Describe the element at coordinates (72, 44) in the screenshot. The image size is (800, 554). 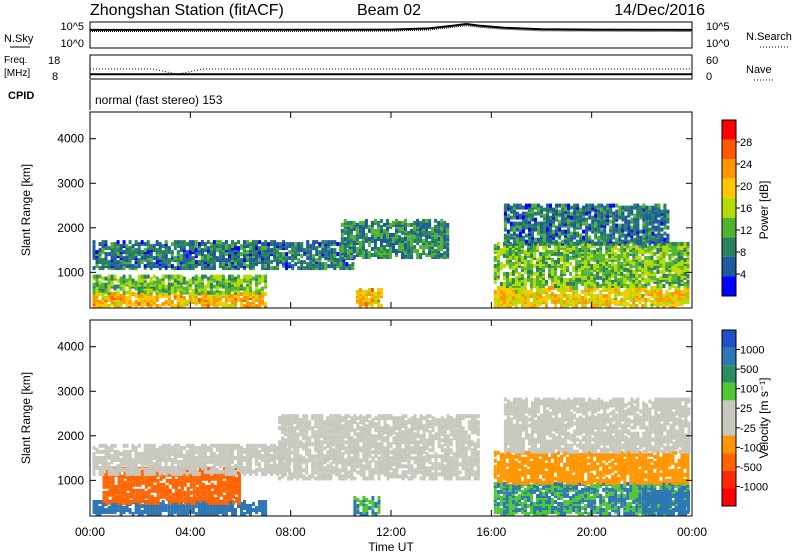
I see `noise-tick-low-left: 10^0` at that location.